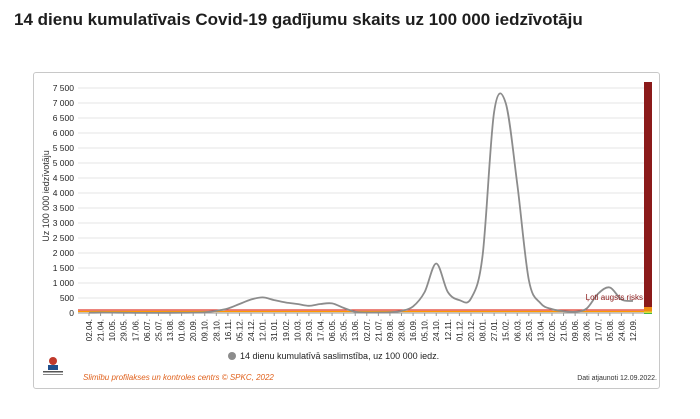  Describe the element at coordinates (355, 330) in the screenshot. I see `x-tick-label: 13.06.` at that location.